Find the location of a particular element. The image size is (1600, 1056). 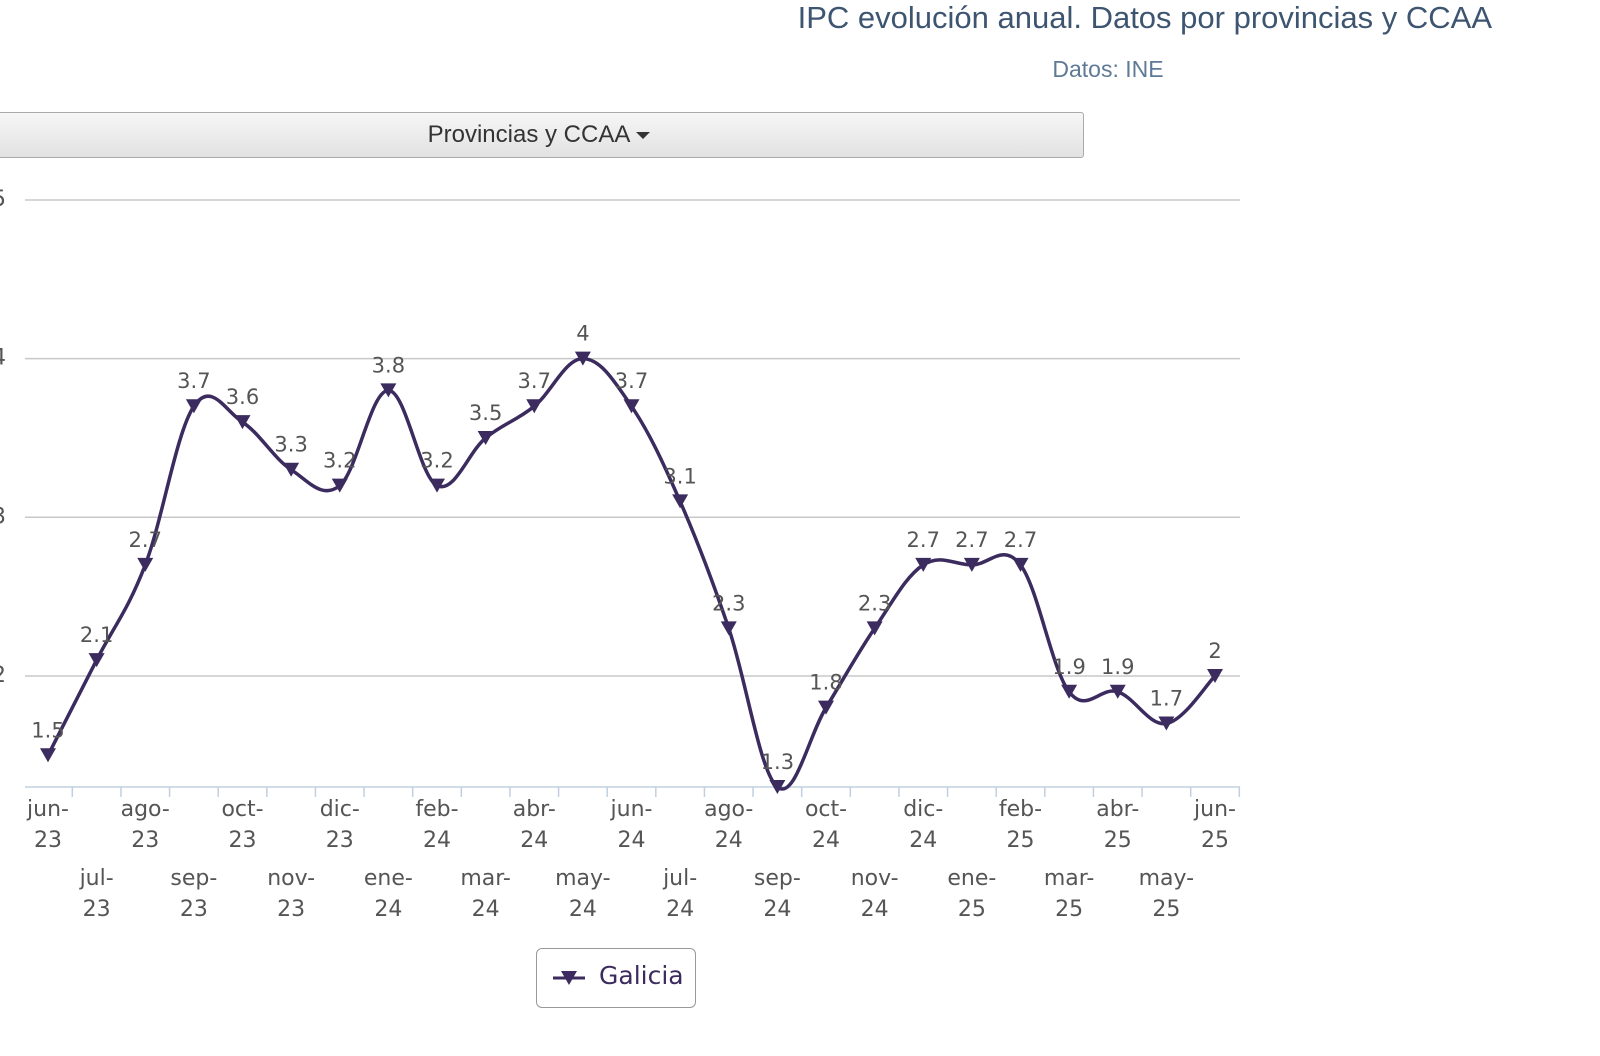

x-tick-label: ene-24 is located at coordinates (388, 894).